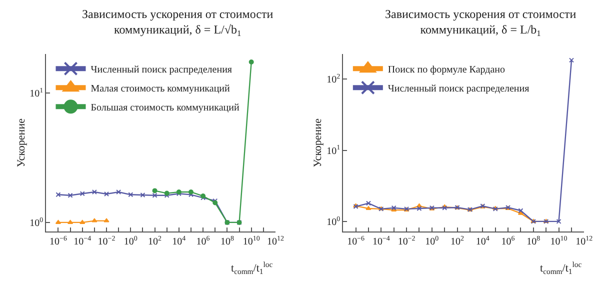 This screenshot has width=607, height=283. Describe the element at coordinates (333, 79) in the screenshot. I see `y-tick-label: 10$^{2}$` at that location.